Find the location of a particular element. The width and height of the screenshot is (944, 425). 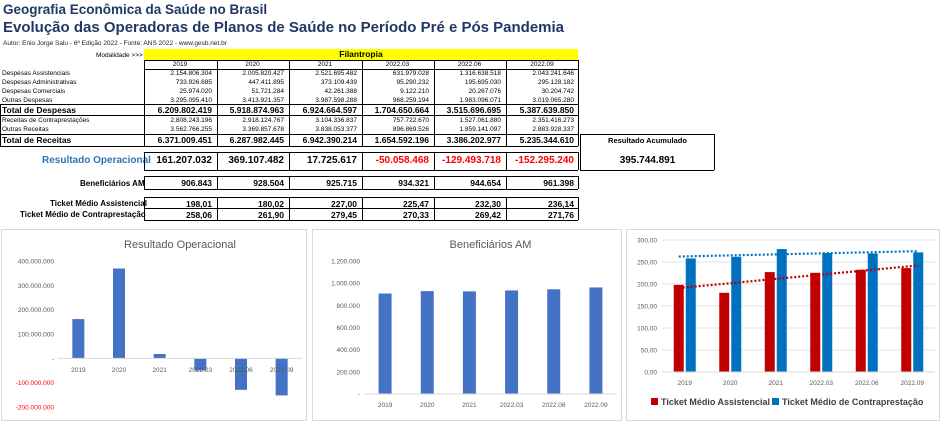

ticket-contraprestacao-value: 261,90 is located at coordinates (271, 215).